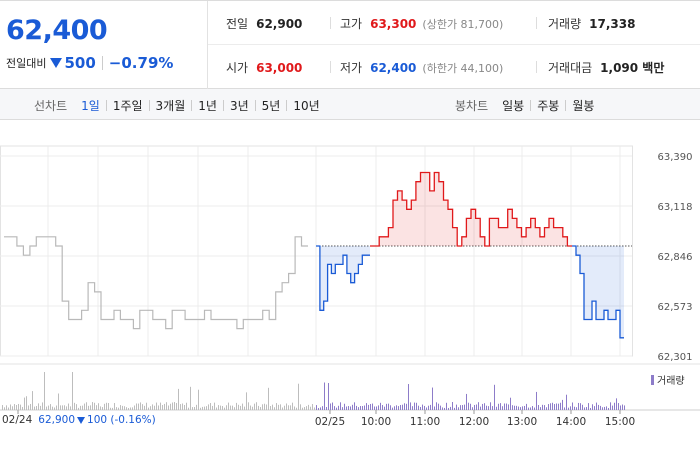  I want to click on prev-day-info: 02/24 62,900 100 (-0.16%), so click(79, 420).